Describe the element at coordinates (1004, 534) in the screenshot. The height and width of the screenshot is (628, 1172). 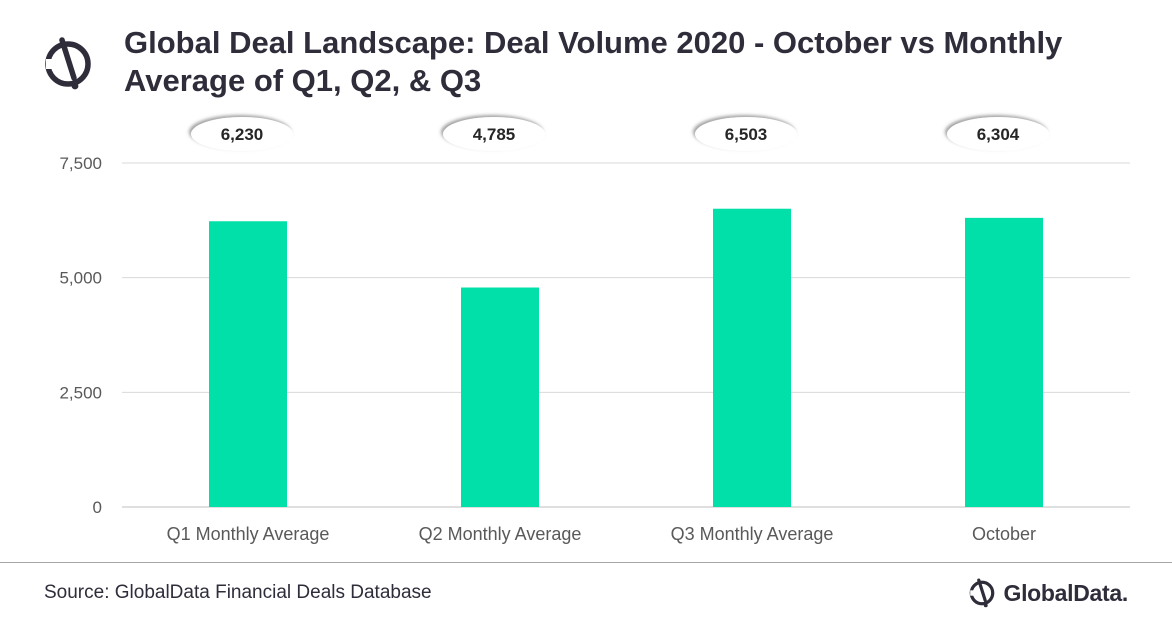
I see `x-tick-label: October` at that location.